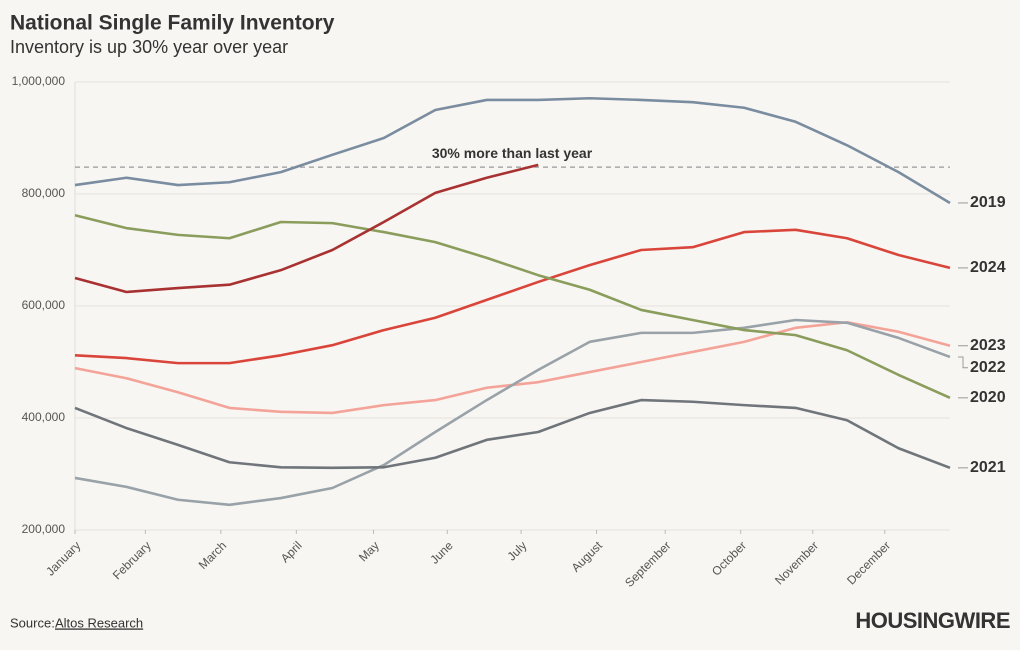  Describe the element at coordinates (932, 620) in the screenshot. I see `brand-logo: HOUSINGWIRE` at that location.